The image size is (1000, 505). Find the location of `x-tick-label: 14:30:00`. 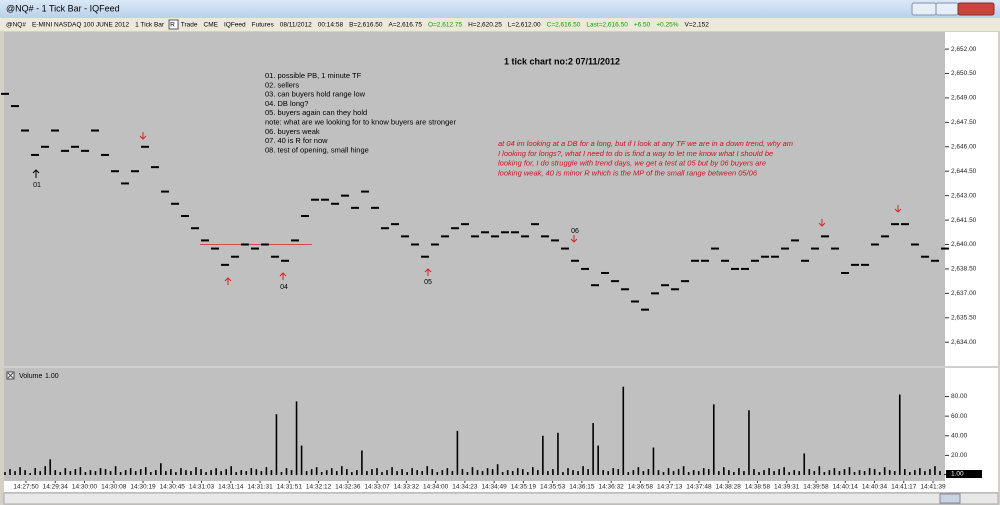

x-tick-label: 14:30:00 is located at coordinates (85, 487).